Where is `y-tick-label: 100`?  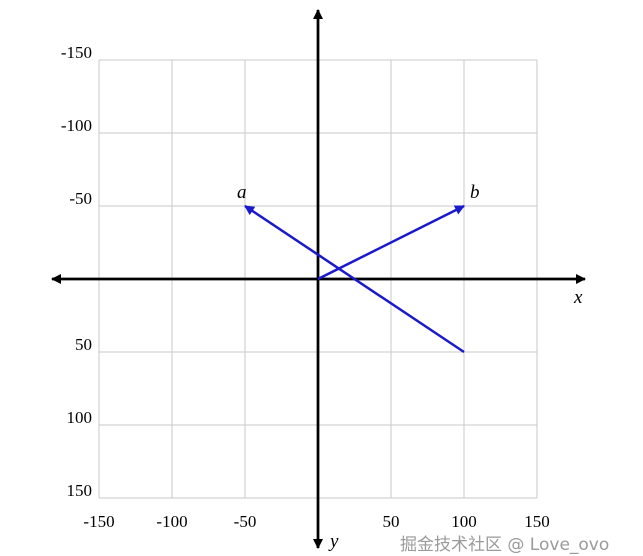
y-tick-label: 100 is located at coordinates (80, 417).